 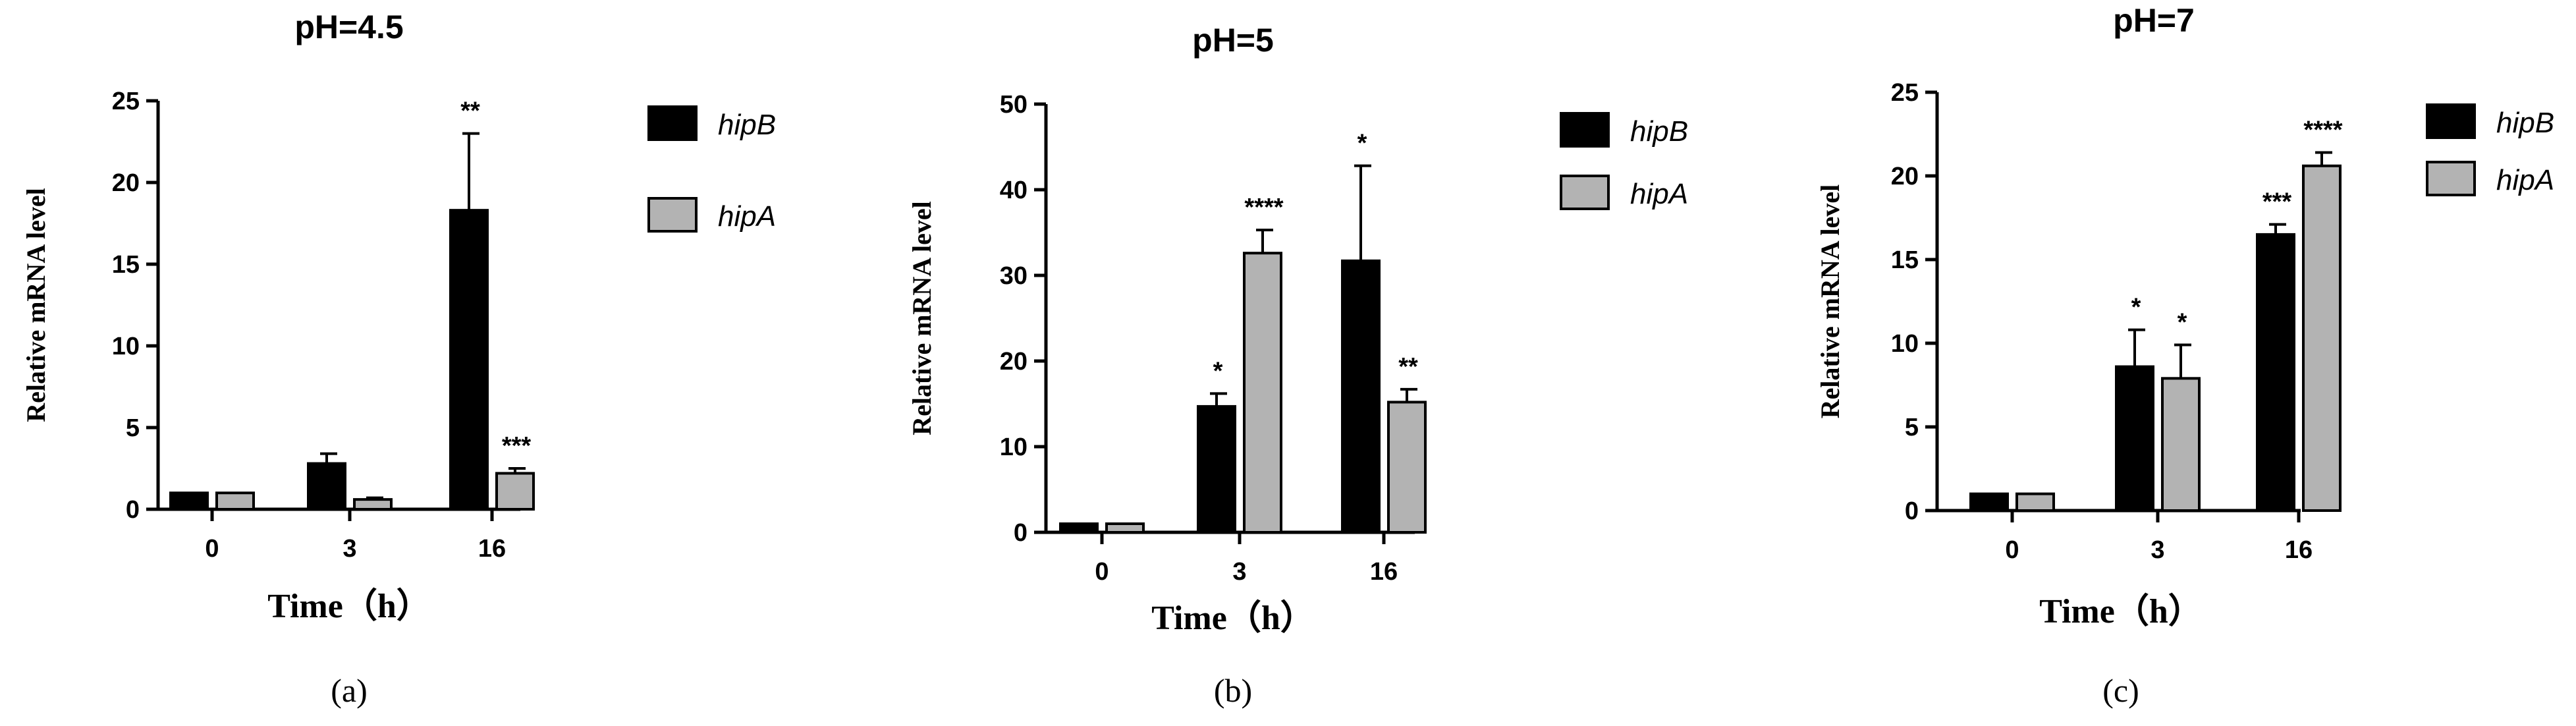 I want to click on y-tick-label: 40, so click(x=1014, y=190).